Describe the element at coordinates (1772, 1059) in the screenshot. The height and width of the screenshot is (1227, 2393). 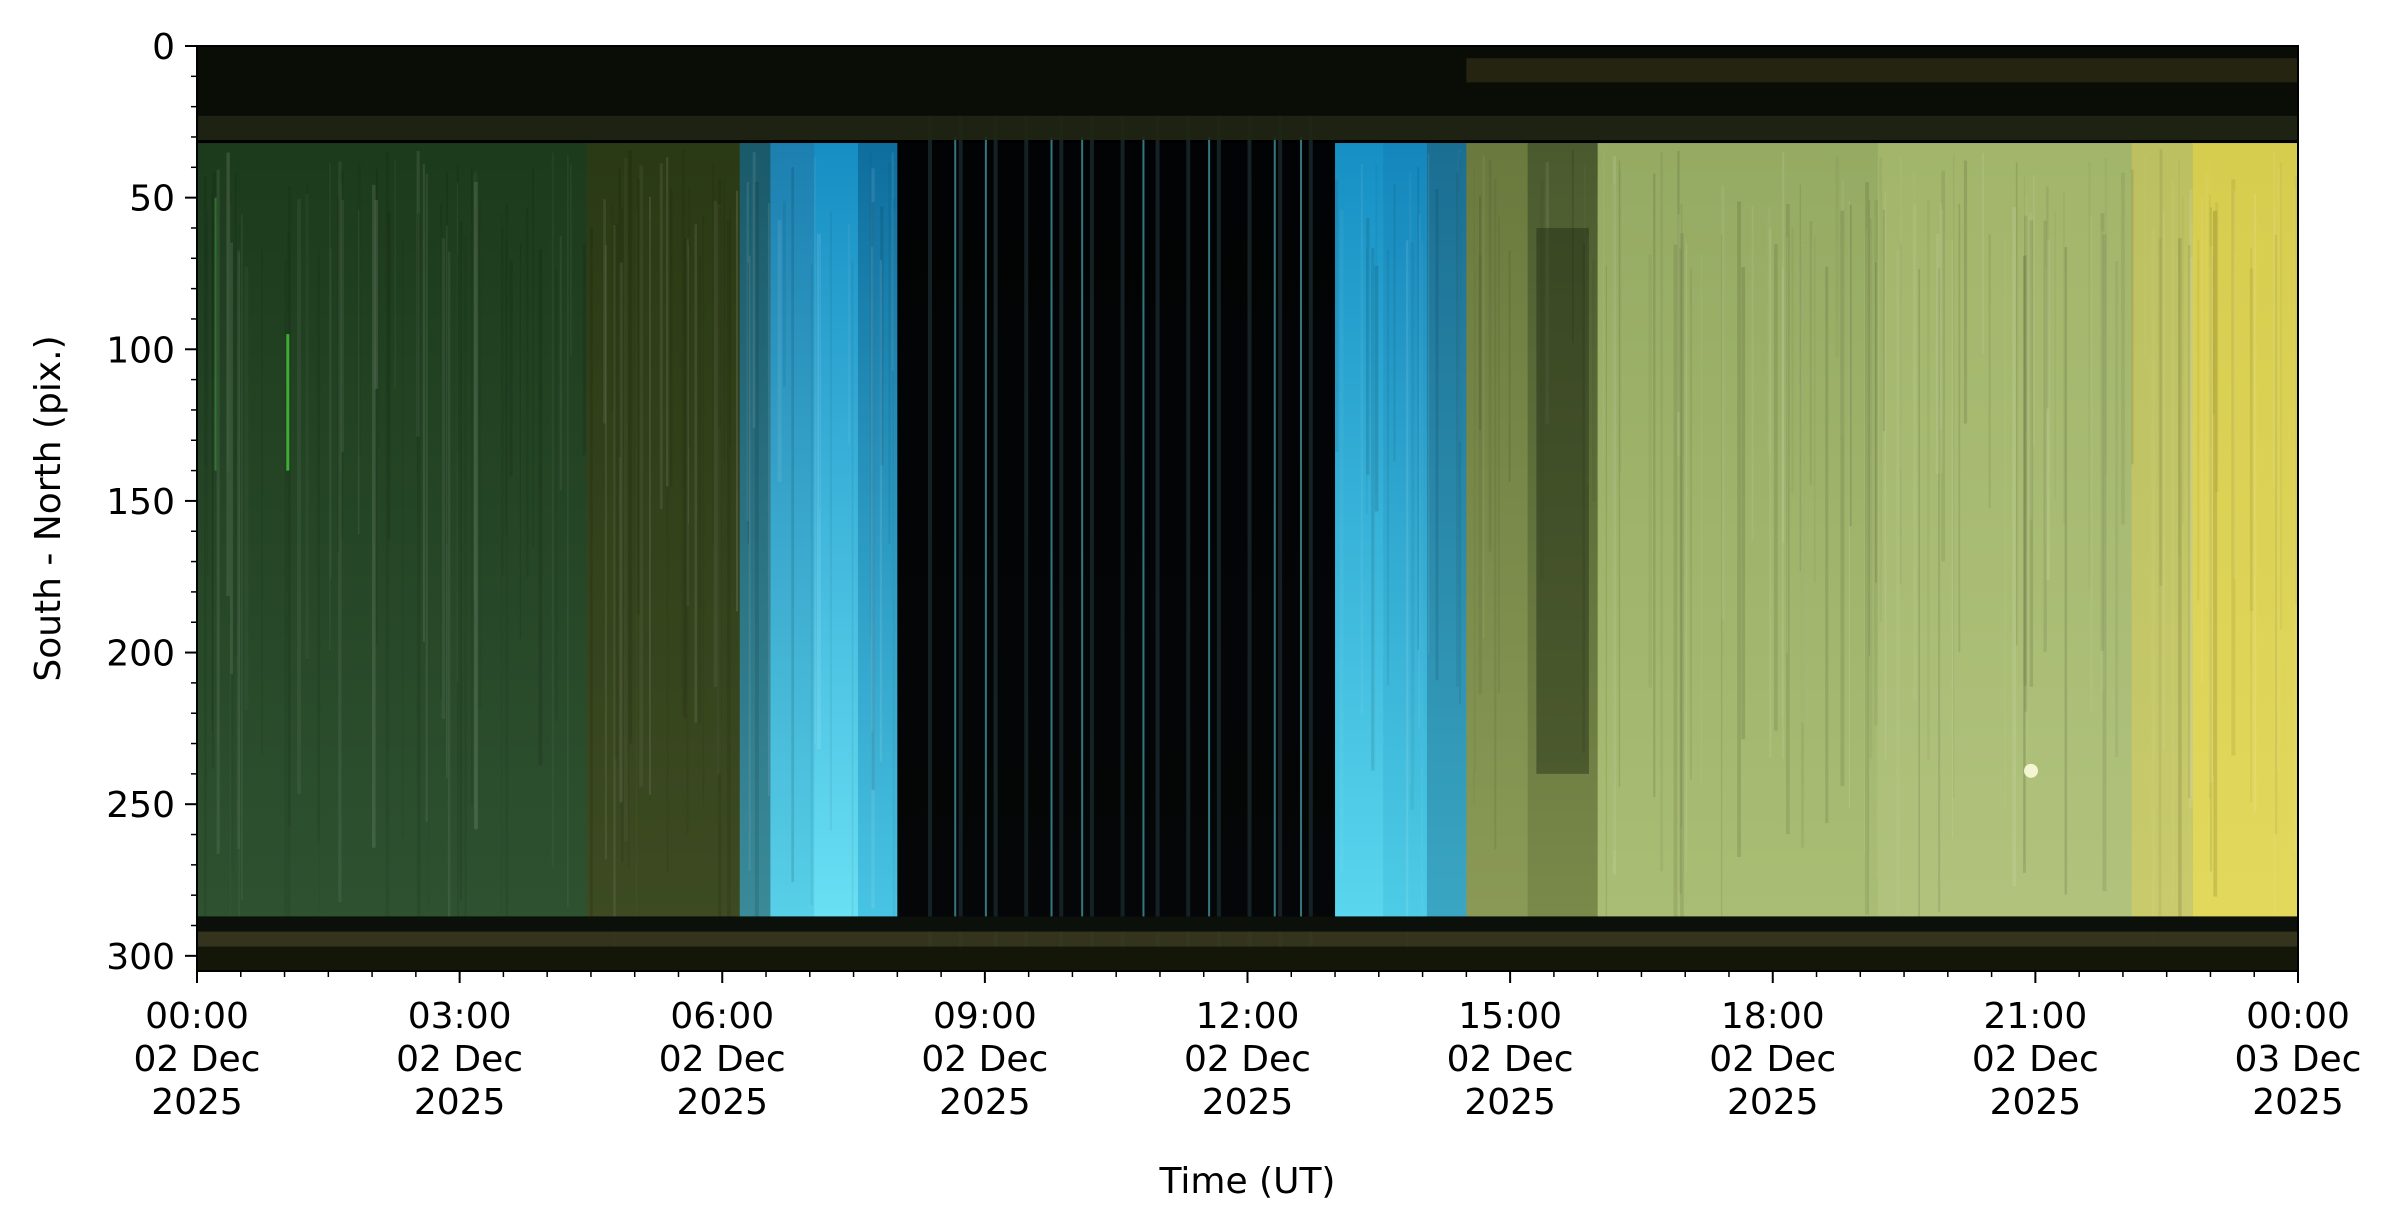
I see `x-tick-label: 18:00 02 Dec 2025` at that location.